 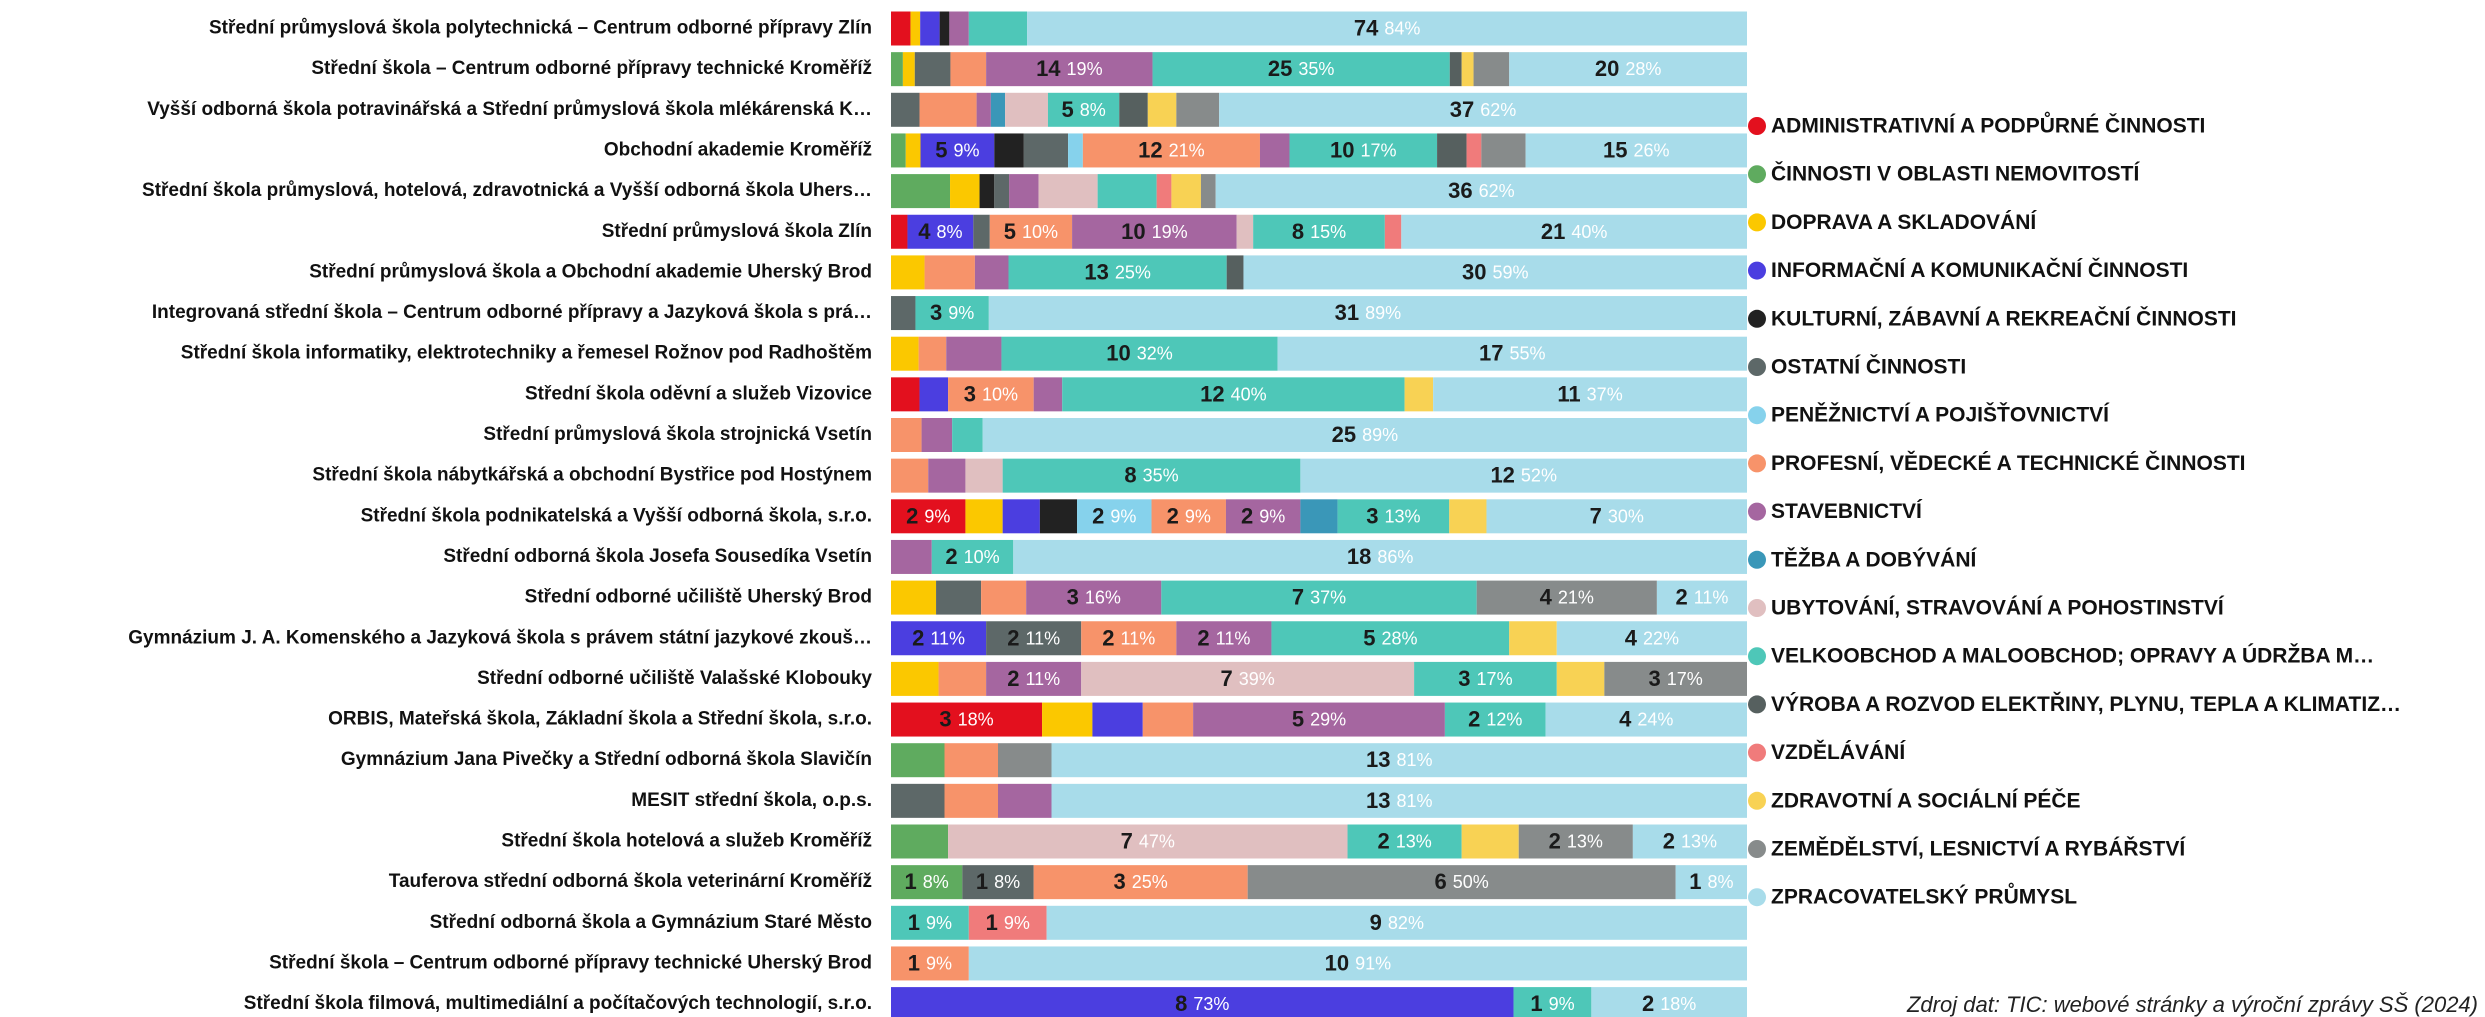 What do you see at coordinates (1720, 882) in the screenshot?
I see `segment-share: 8%` at bounding box center [1720, 882].